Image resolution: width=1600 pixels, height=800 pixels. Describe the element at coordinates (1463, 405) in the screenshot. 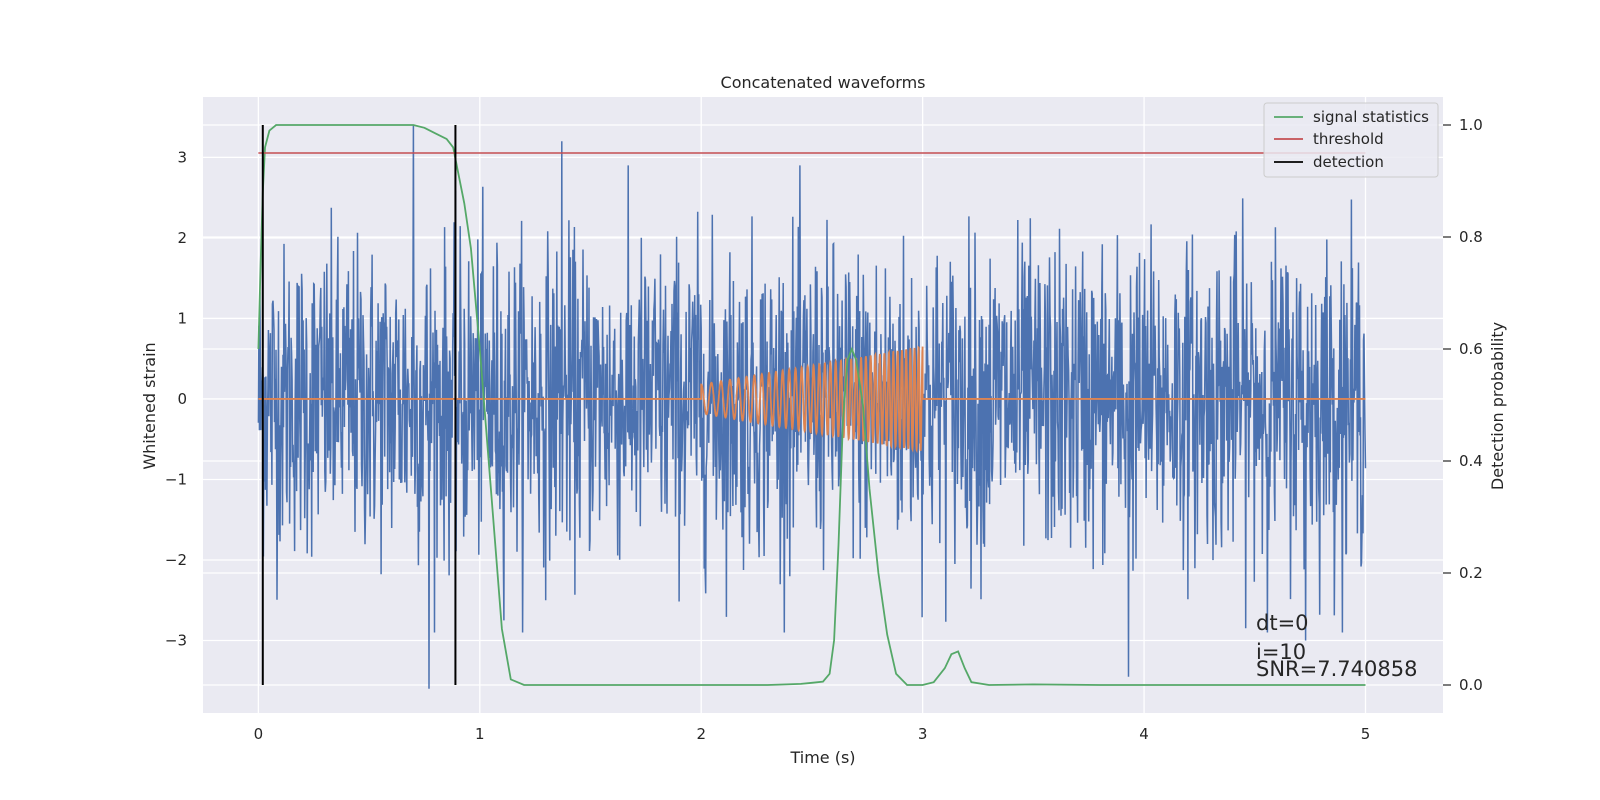

I see `right-y-axis-ticks: 0.0 0.2 0.4 0.6 0.8 1.0` at that location.